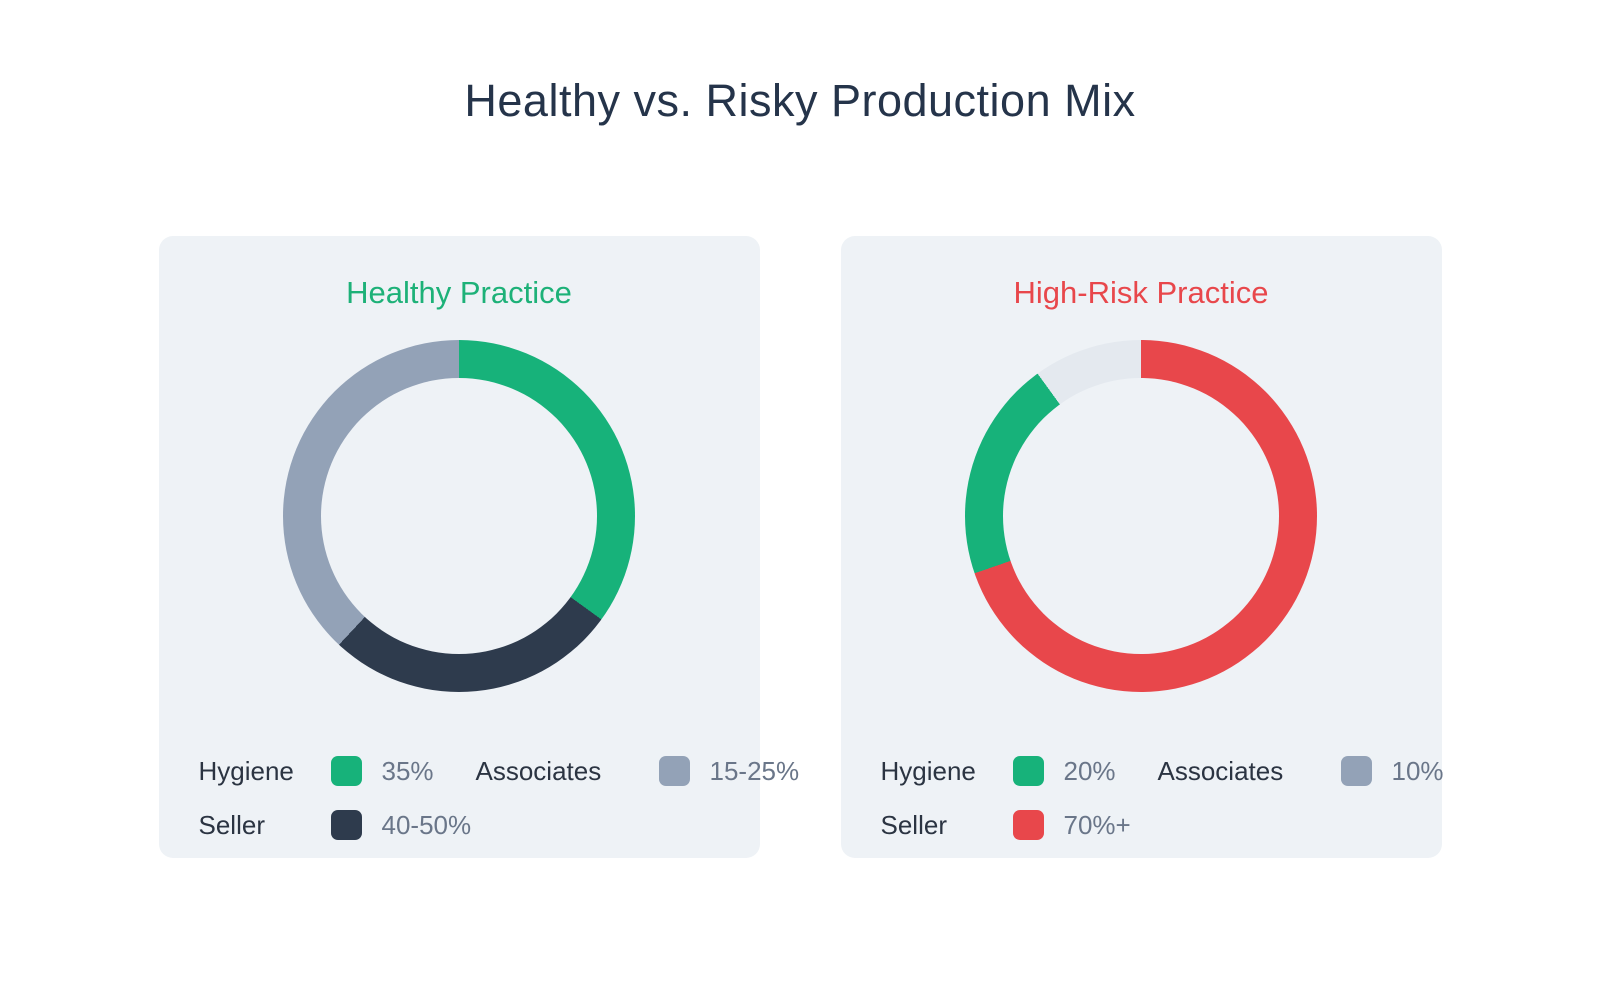  I want to click on healthy-donut-chart, so click(458, 516).